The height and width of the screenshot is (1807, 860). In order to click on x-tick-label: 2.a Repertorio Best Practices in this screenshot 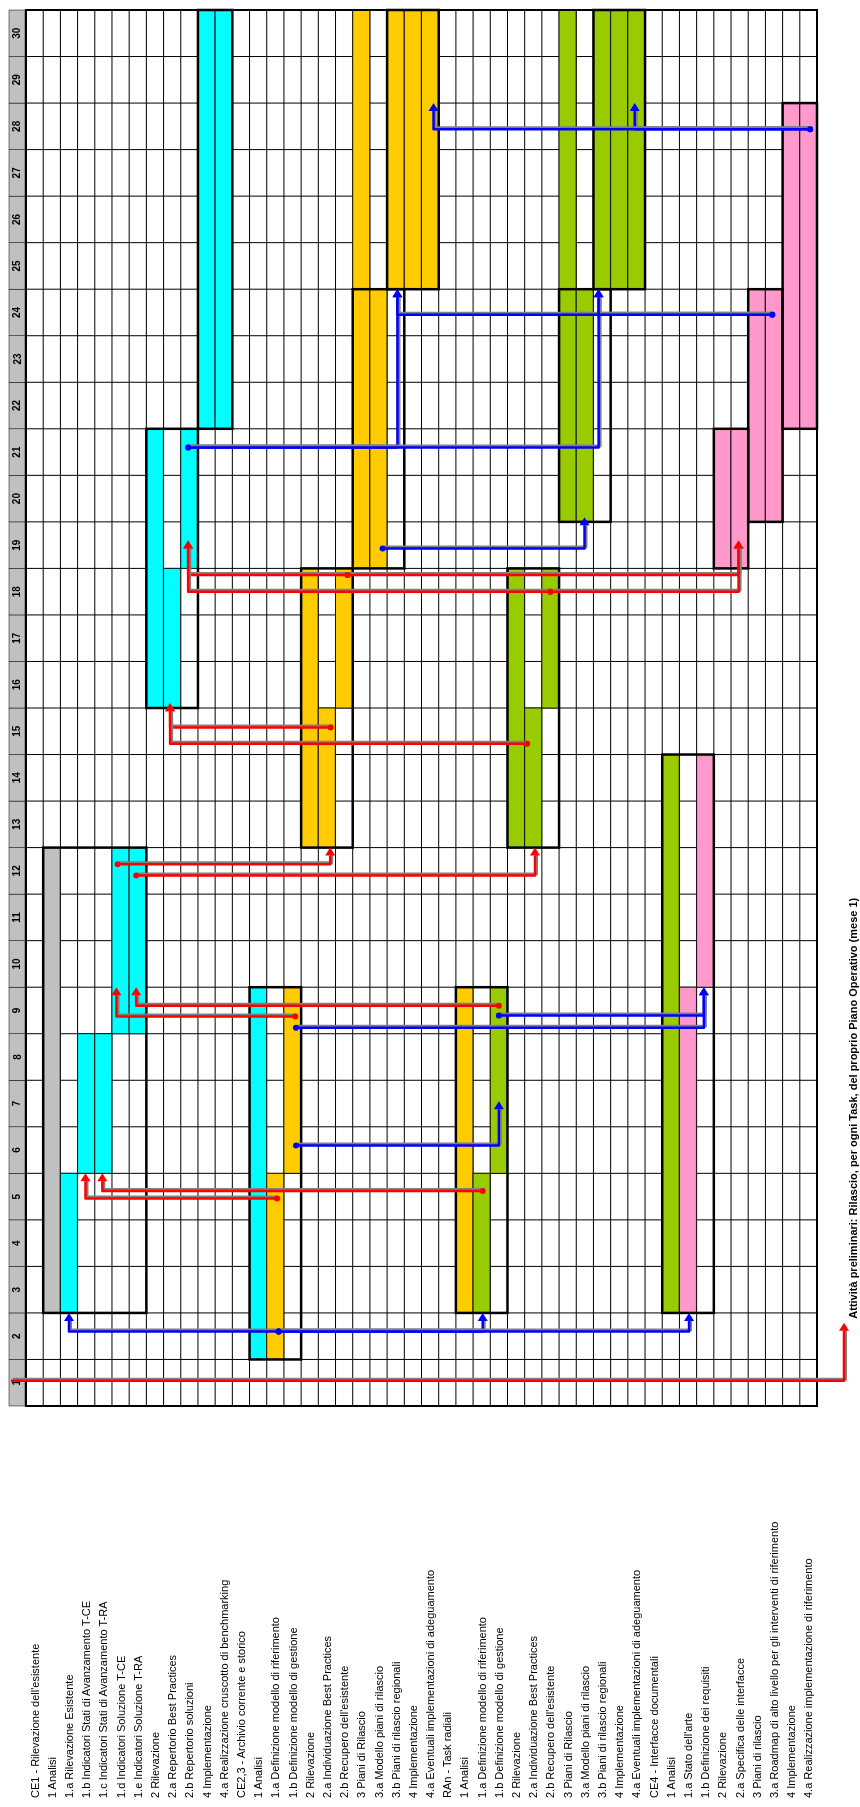, I will do `click(172, 1726)`.